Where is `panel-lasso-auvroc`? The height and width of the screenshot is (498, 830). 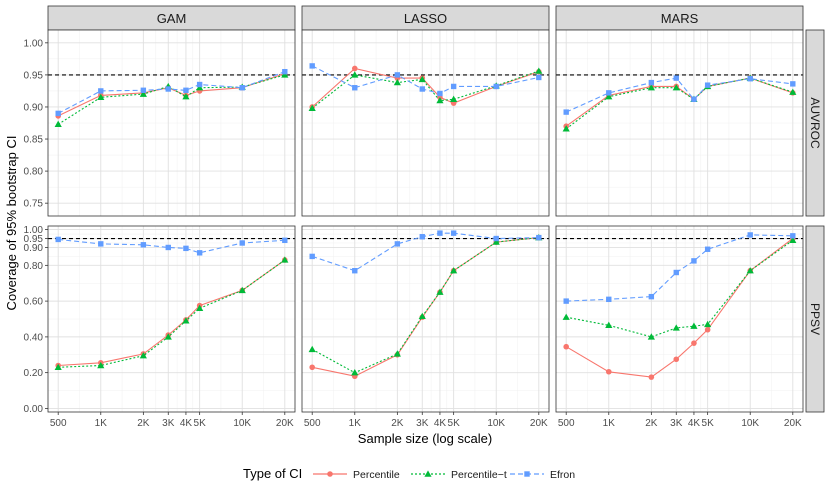
panel-lasso-auvroc is located at coordinates (425, 123).